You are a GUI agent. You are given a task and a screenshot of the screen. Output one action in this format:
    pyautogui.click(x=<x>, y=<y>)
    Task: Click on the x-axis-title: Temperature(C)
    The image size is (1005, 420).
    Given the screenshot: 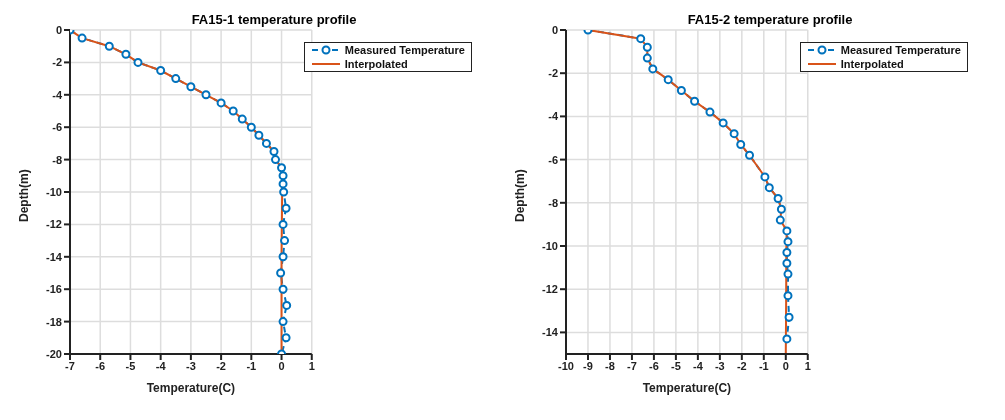 What is the action you would take?
    pyautogui.click(x=191, y=388)
    